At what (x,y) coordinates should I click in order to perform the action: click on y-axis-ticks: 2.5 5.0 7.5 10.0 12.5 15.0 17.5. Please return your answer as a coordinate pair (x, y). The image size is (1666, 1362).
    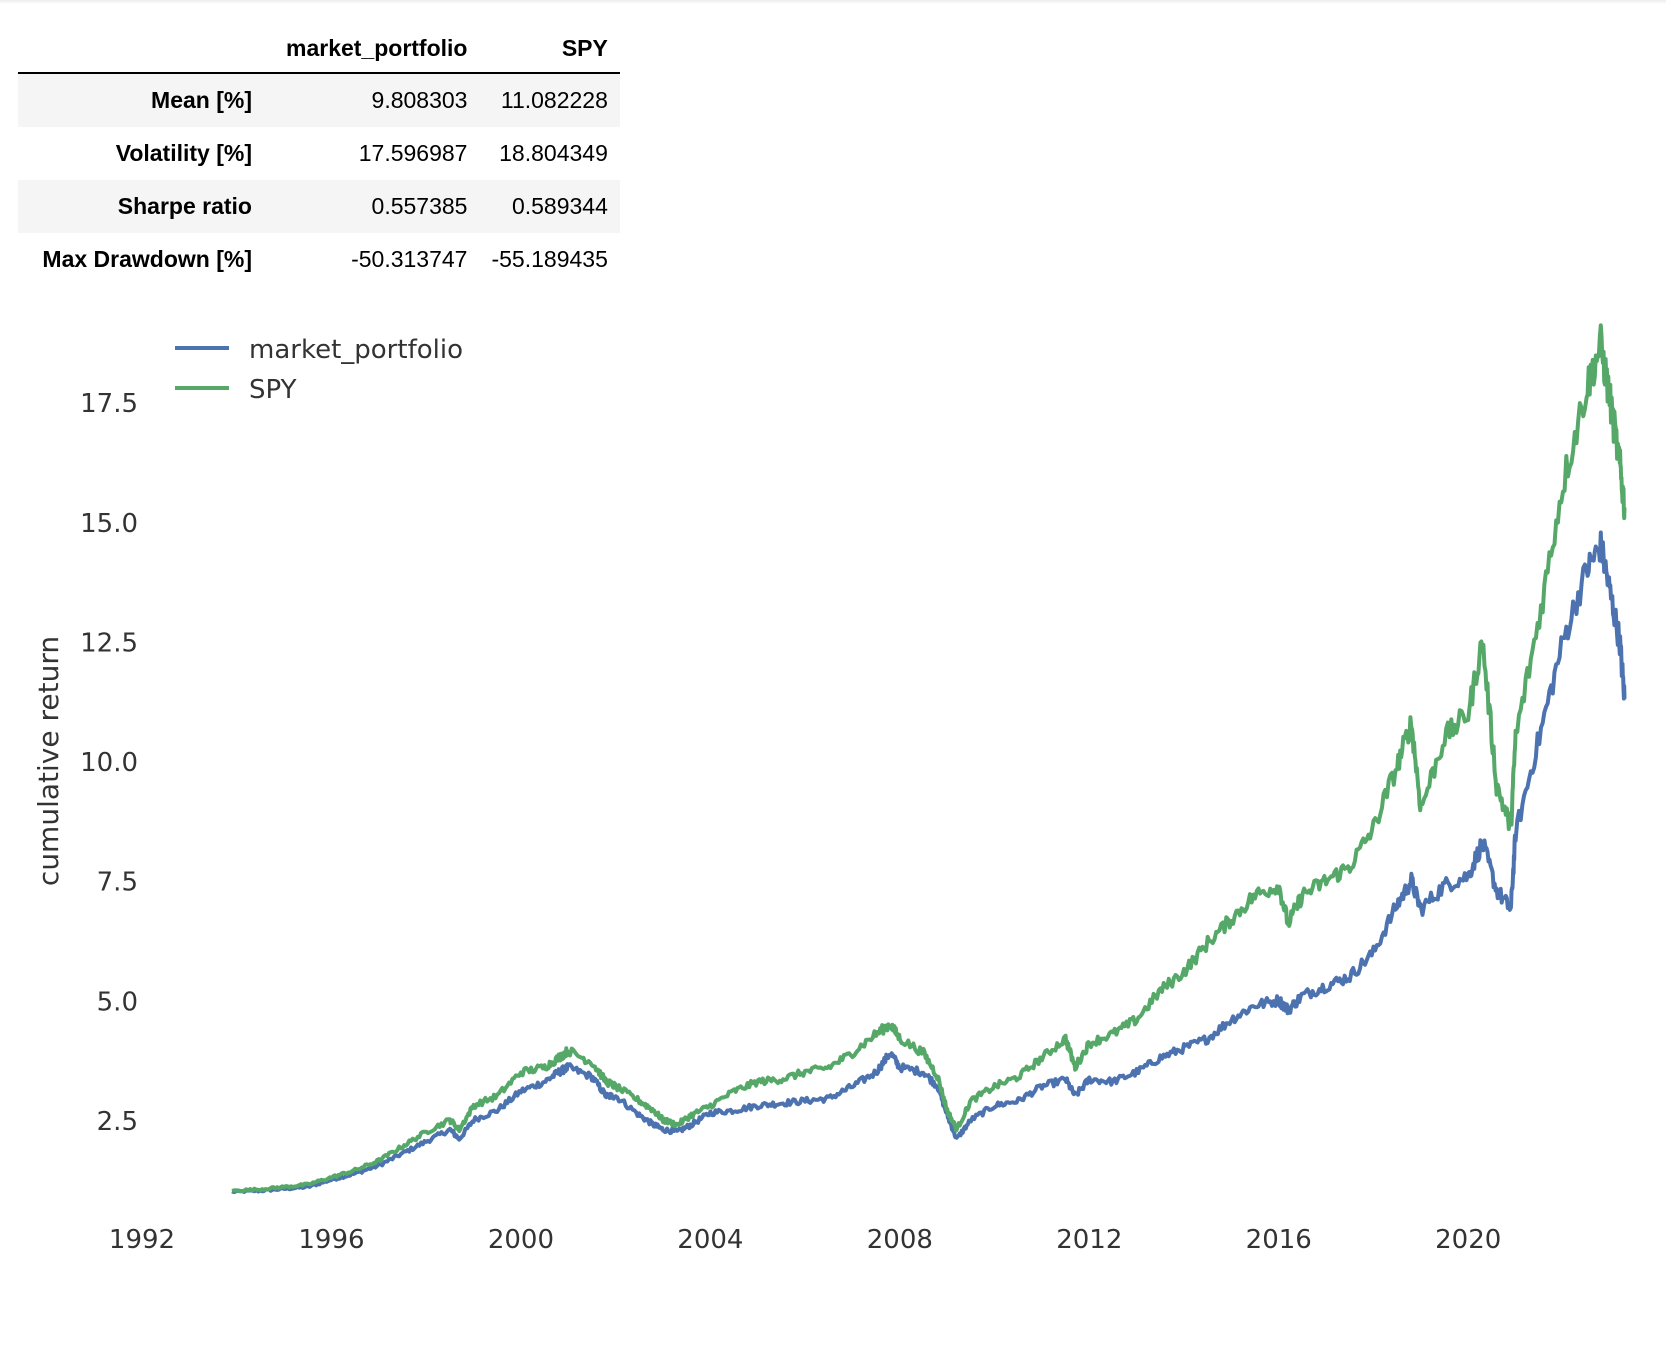
    Looking at the image, I should click on (109, 763).